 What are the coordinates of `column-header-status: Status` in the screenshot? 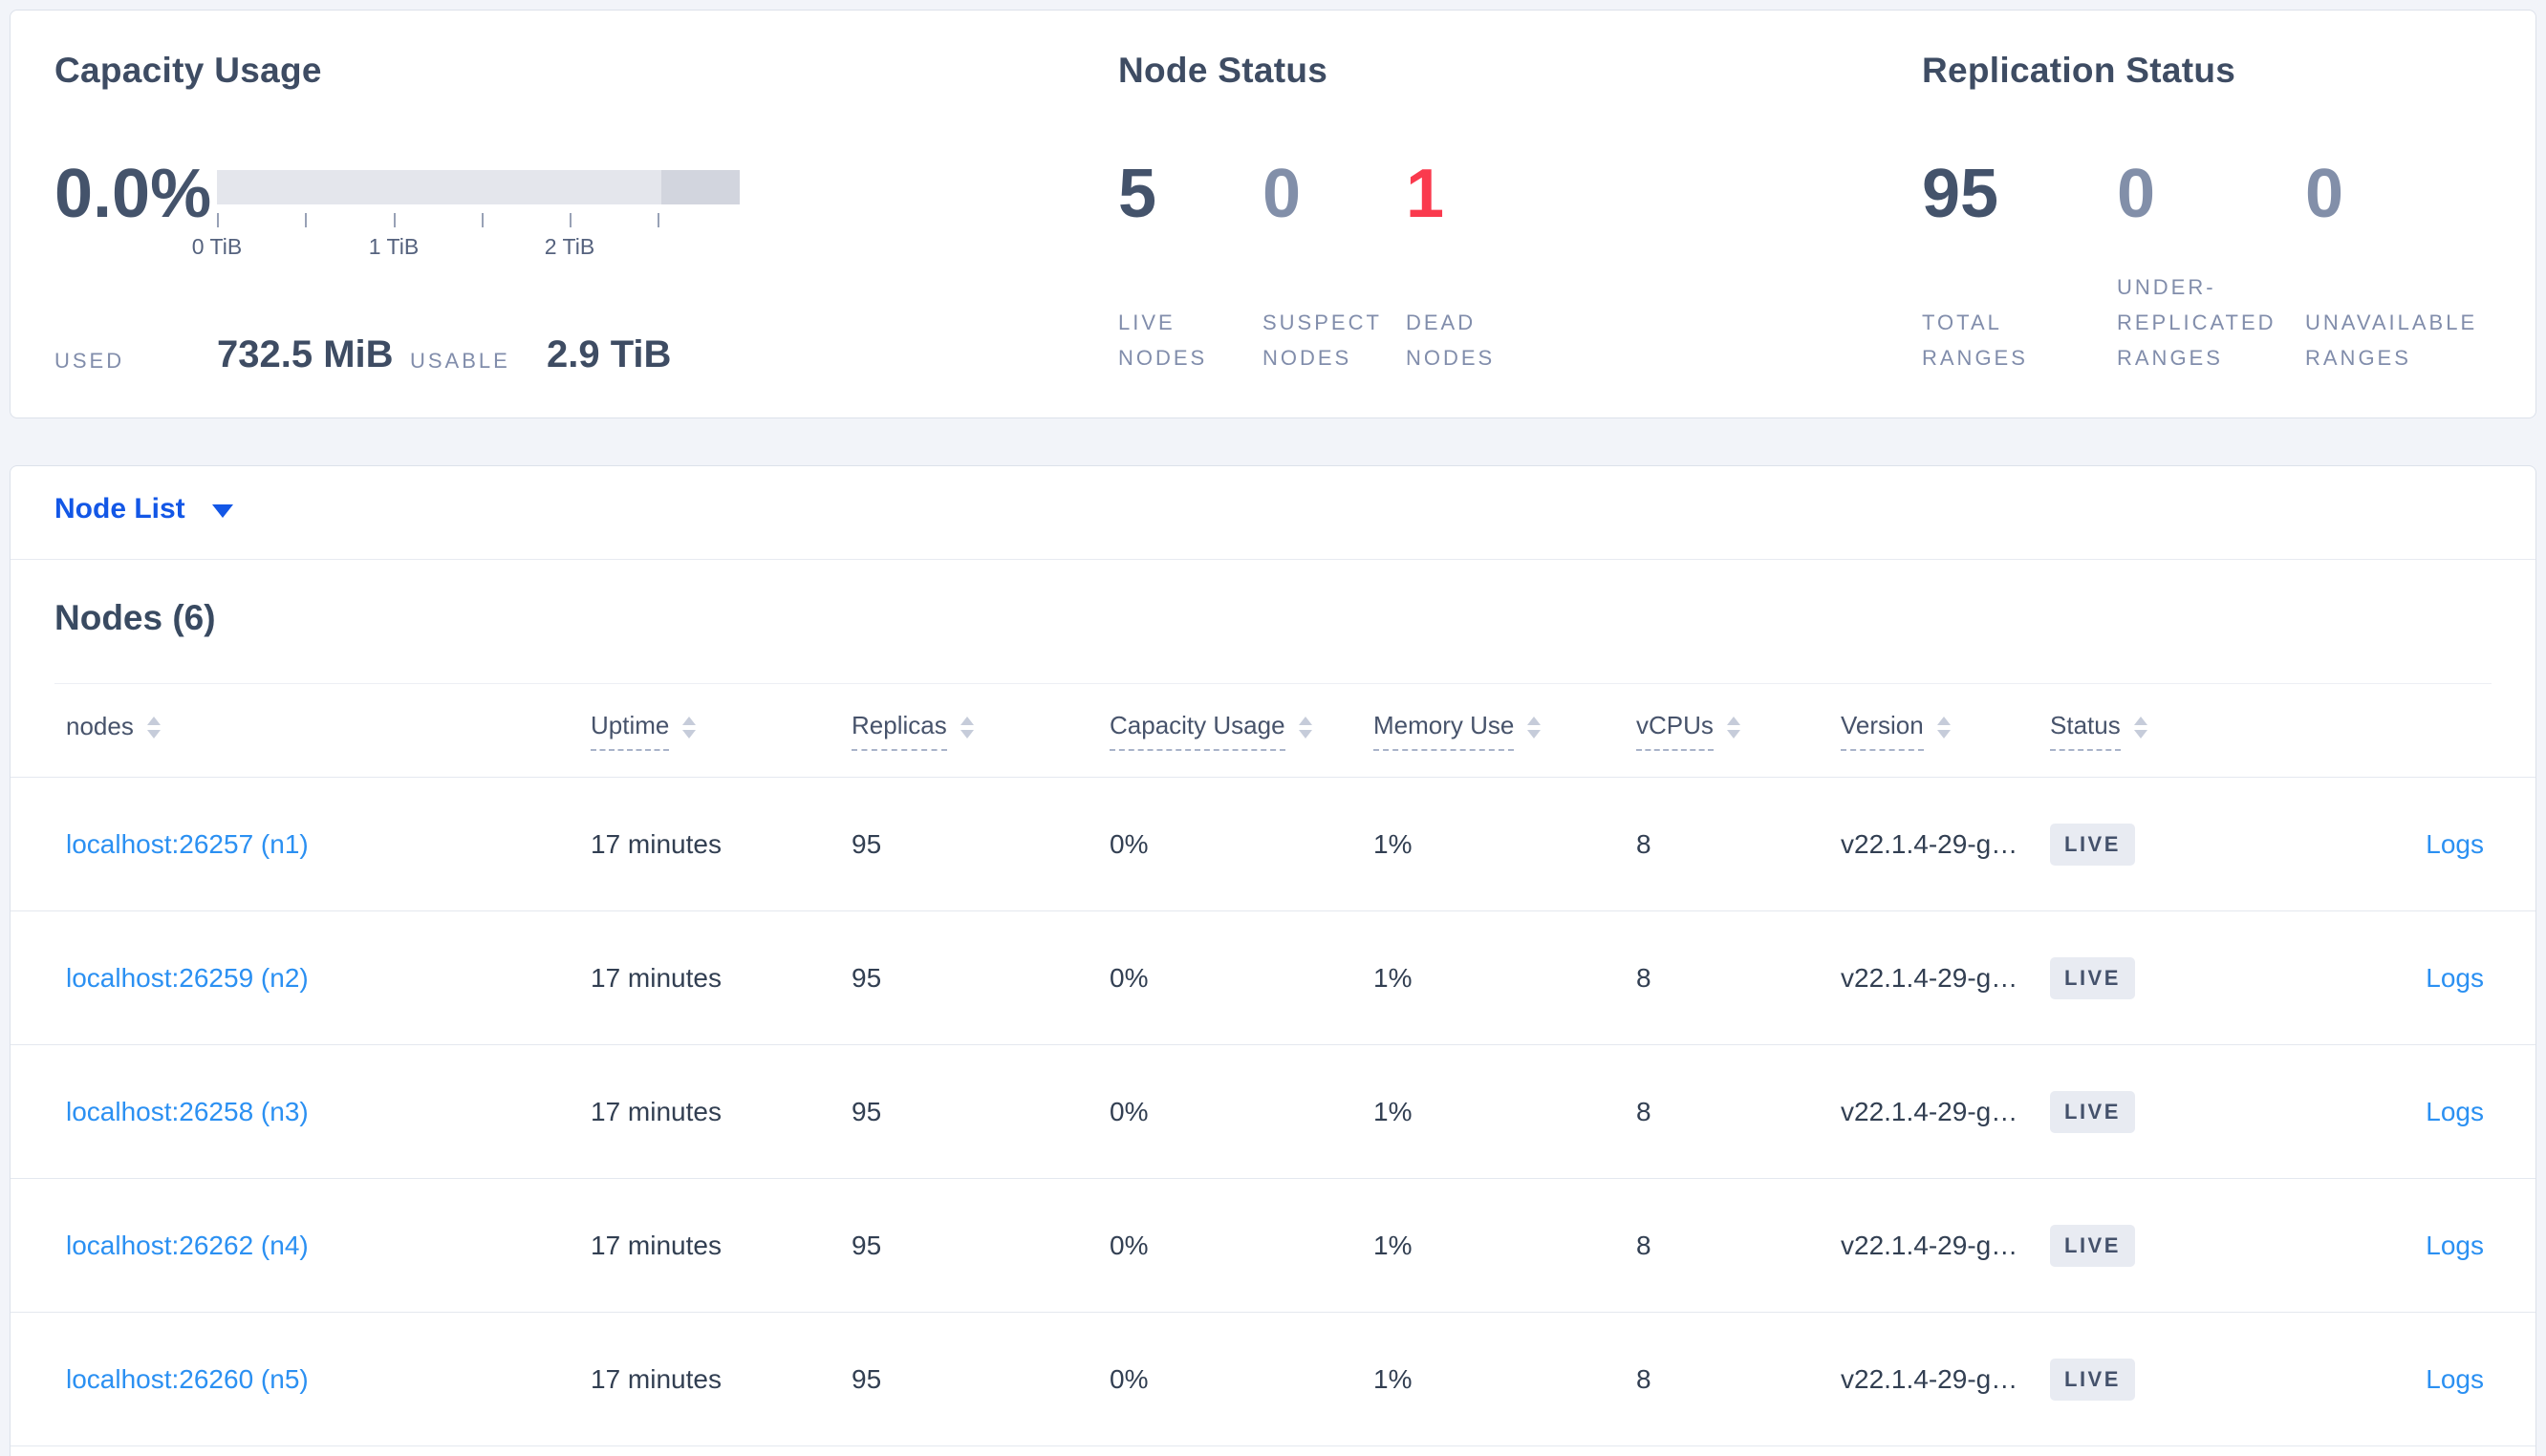 It's located at (2158, 731).